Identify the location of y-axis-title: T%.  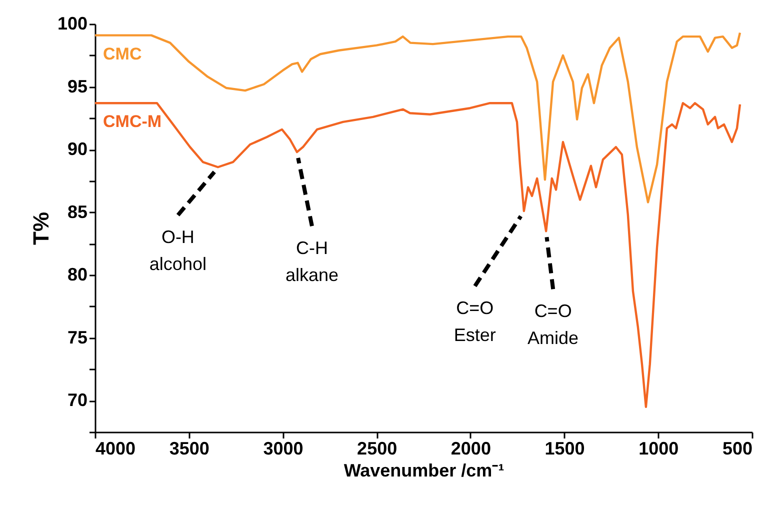
(41, 228).